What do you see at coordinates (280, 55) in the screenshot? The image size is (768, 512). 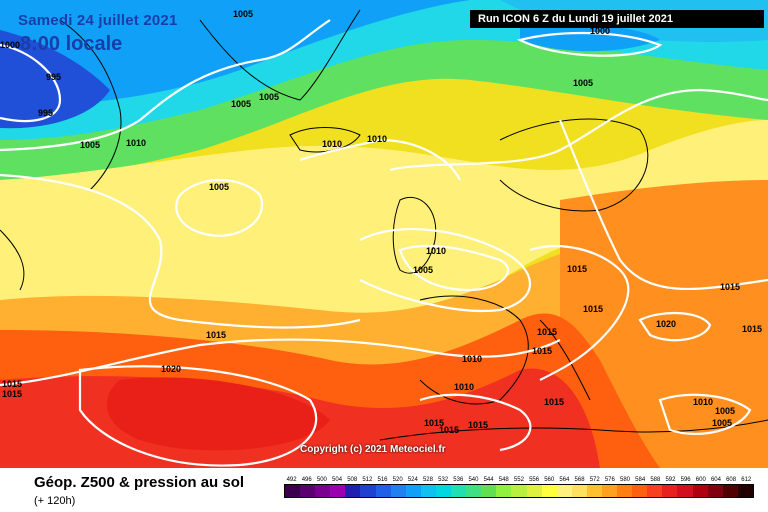 I see `greenland-coast-east` at bounding box center [280, 55].